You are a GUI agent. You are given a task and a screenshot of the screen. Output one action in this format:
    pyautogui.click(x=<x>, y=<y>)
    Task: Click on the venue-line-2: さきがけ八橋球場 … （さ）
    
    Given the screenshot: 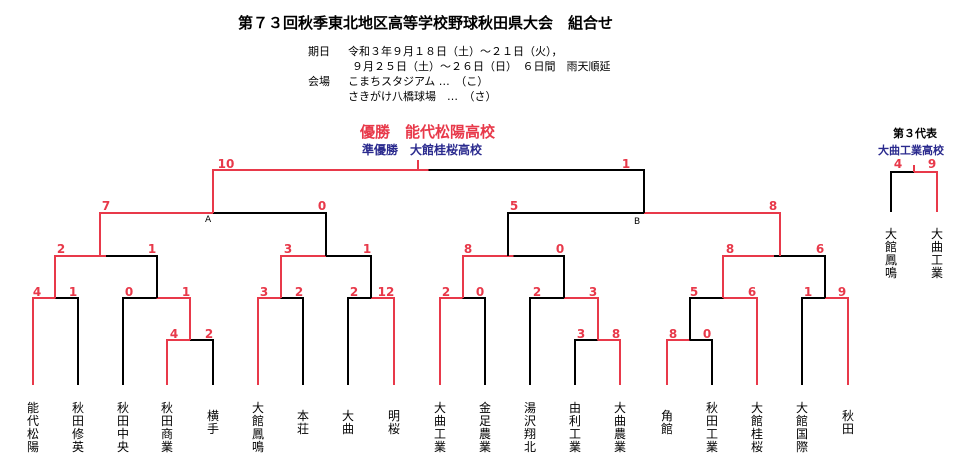 What is the action you would take?
    pyautogui.click(x=422, y=96)
    